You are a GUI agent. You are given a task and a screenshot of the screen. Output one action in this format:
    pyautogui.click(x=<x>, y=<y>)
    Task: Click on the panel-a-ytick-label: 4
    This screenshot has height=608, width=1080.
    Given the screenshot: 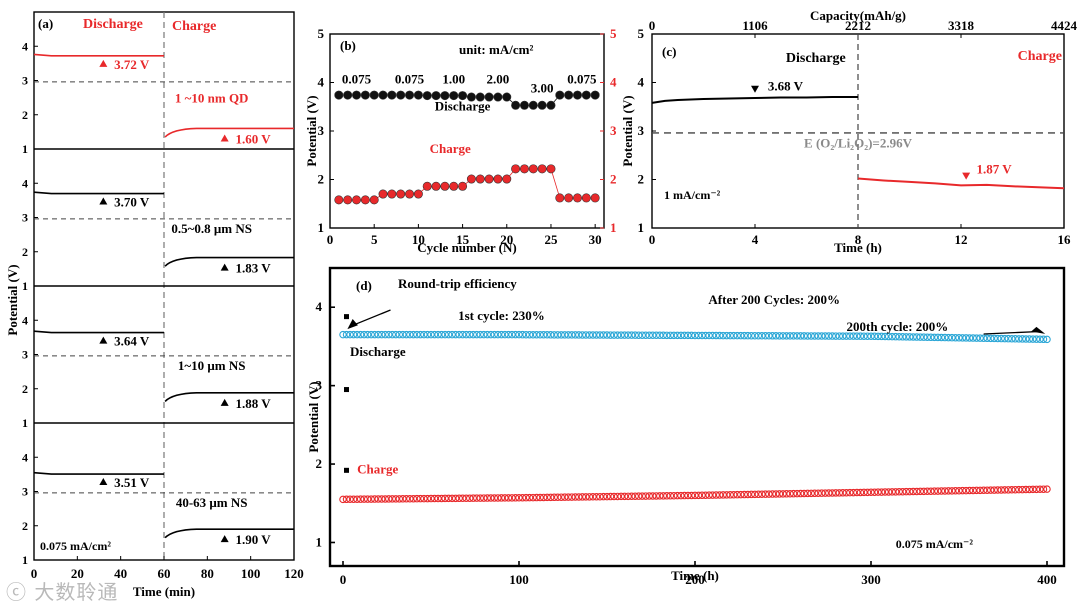 What is the action you would take?
    pyautogui.click(x=25, y=46)
    